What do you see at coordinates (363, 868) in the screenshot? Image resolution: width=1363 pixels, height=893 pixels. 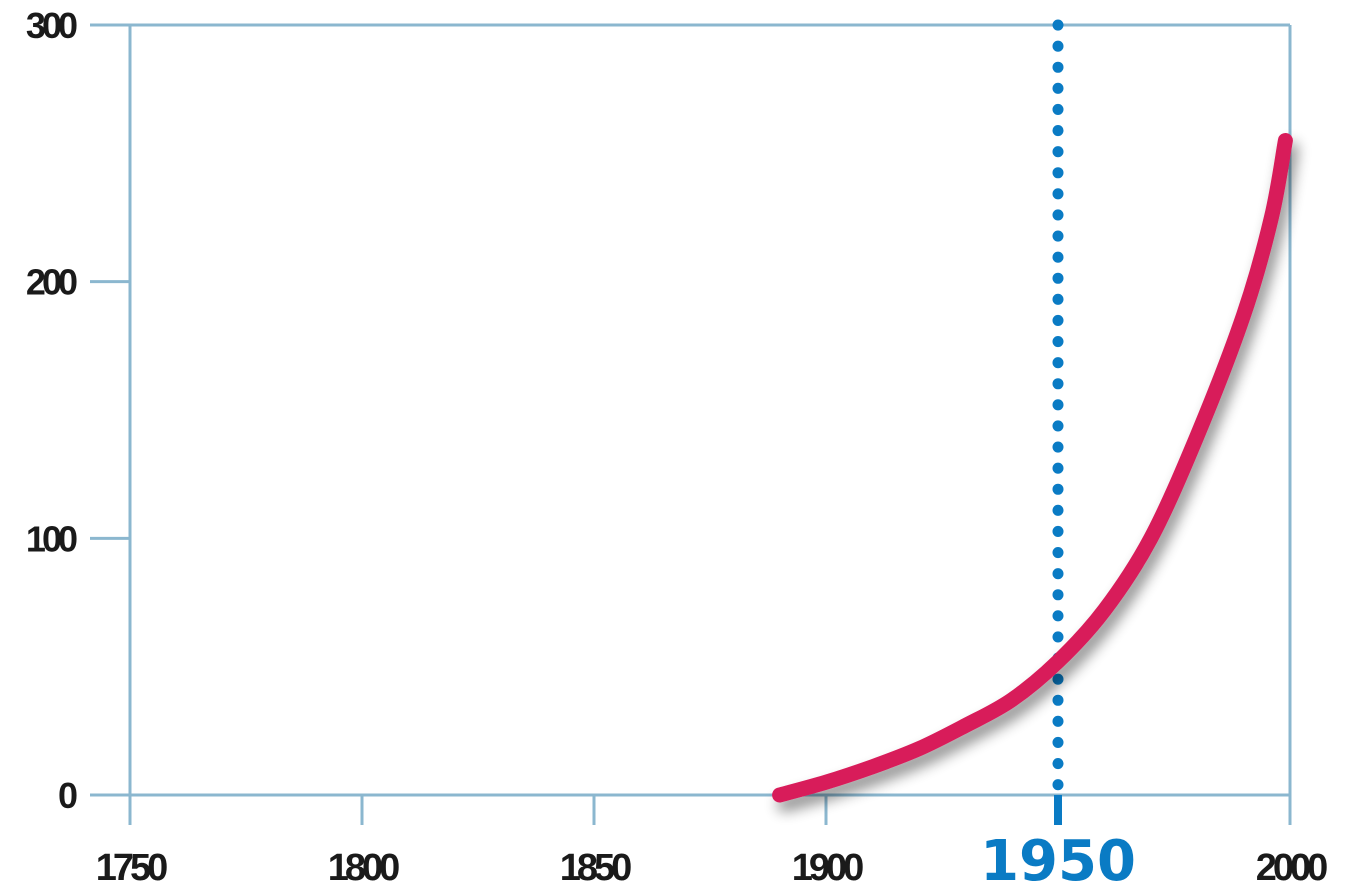 I see `x-tick-label-1: 1800` at bounding box center [363, 868].